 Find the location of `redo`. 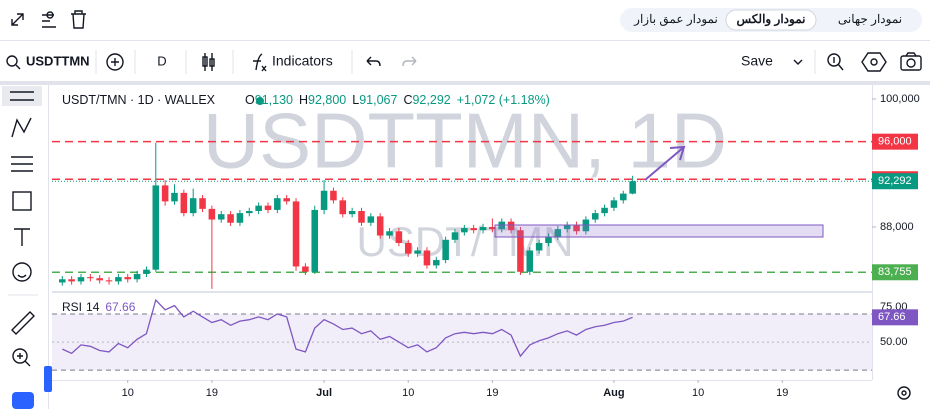

redo is located at coordinates (409, 61).